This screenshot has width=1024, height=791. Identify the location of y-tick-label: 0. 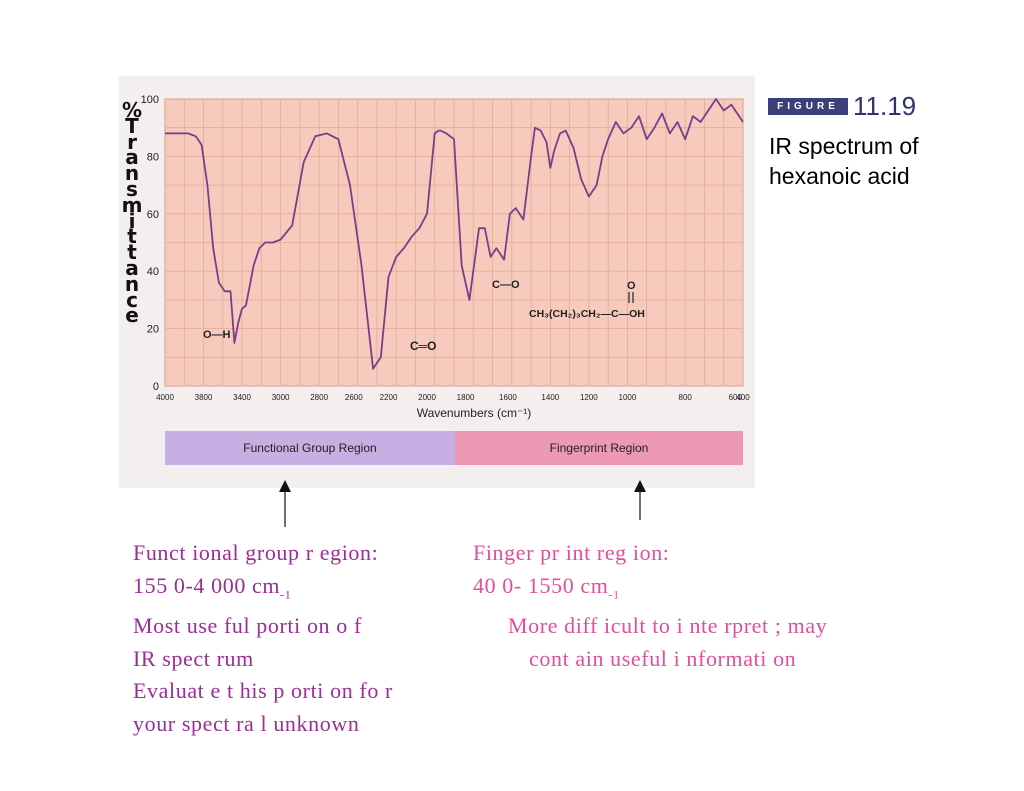
(156, 387).